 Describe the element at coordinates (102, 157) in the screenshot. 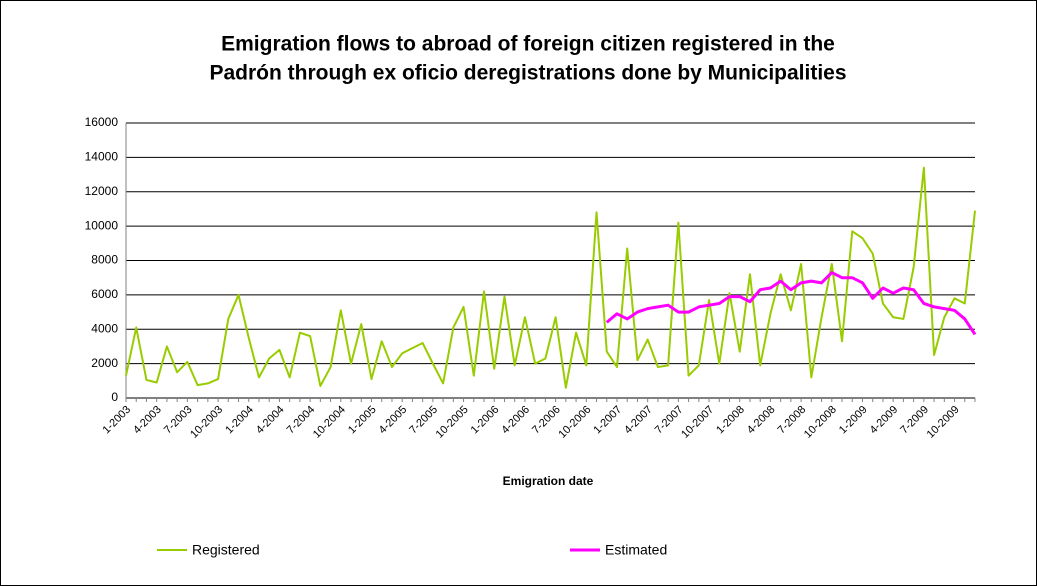

I see `y-tick-label: 14000` at that location.